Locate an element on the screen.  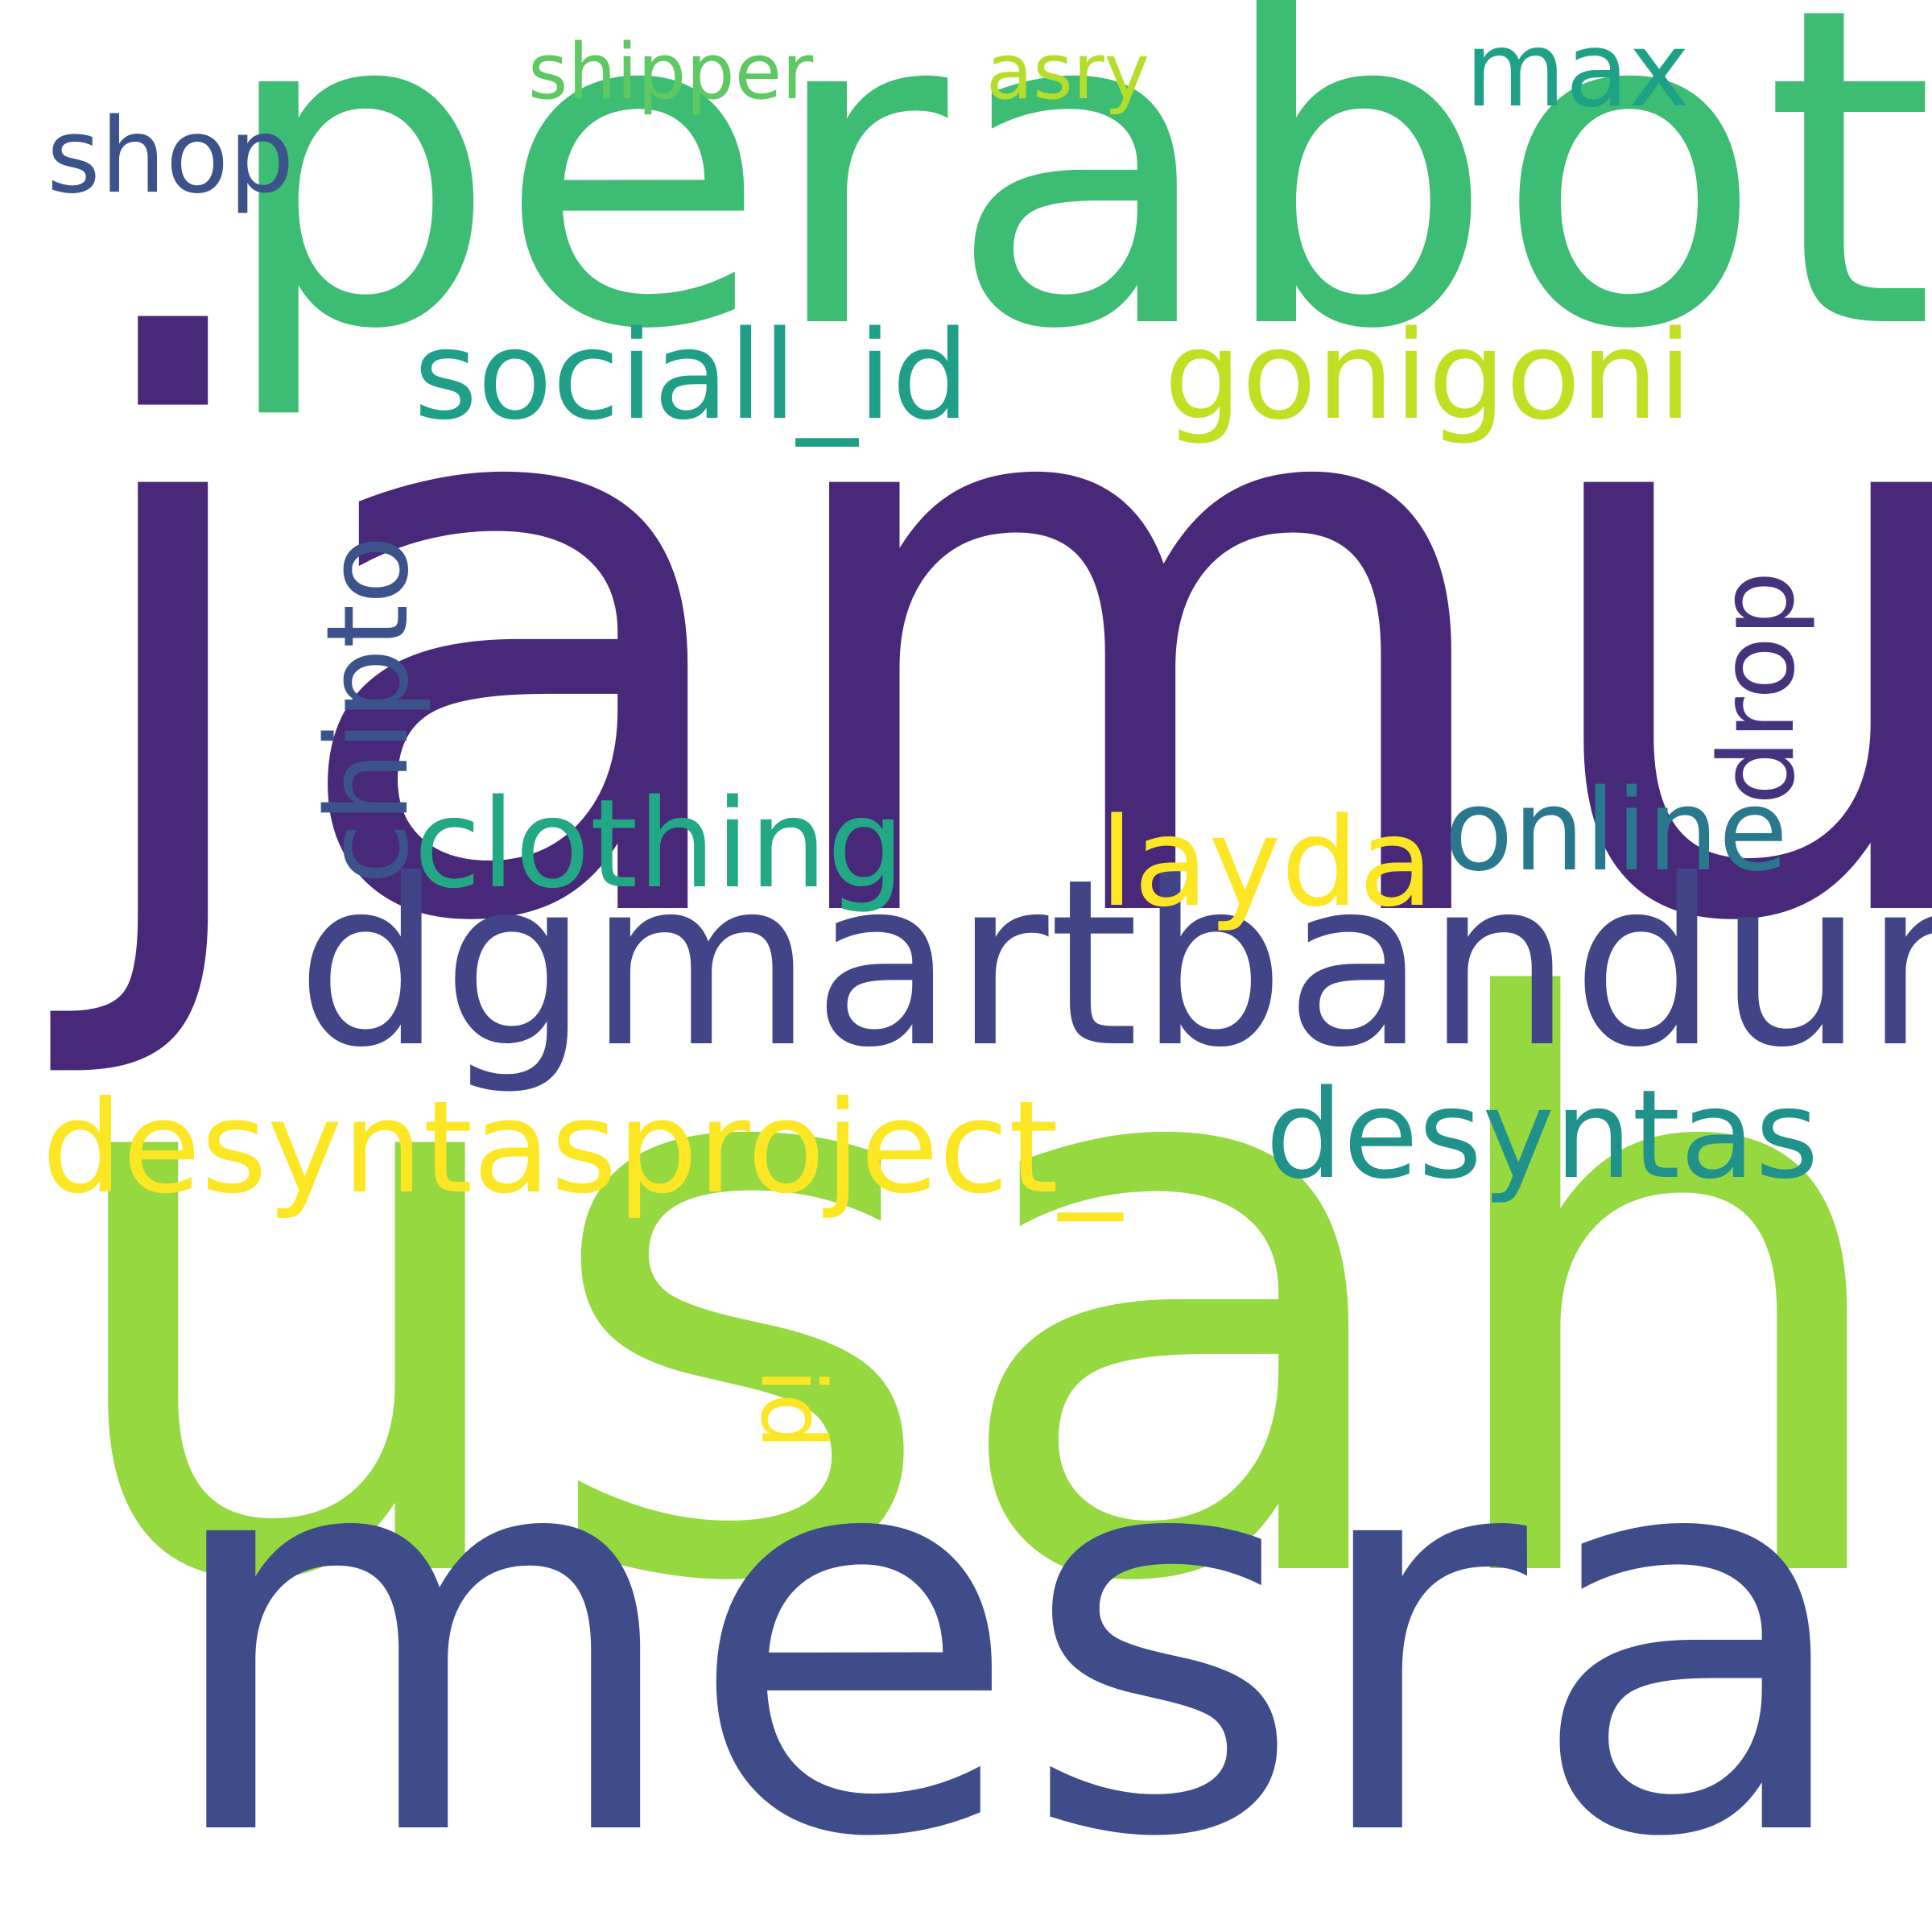
word-sociall-id: sociall_id is located at coordinates (692, 375).